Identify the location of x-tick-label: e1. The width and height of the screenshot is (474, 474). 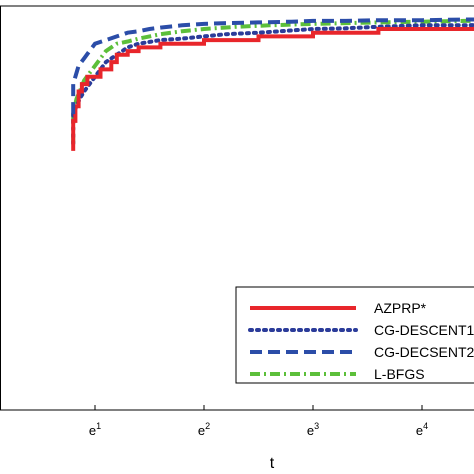
(95, 429).